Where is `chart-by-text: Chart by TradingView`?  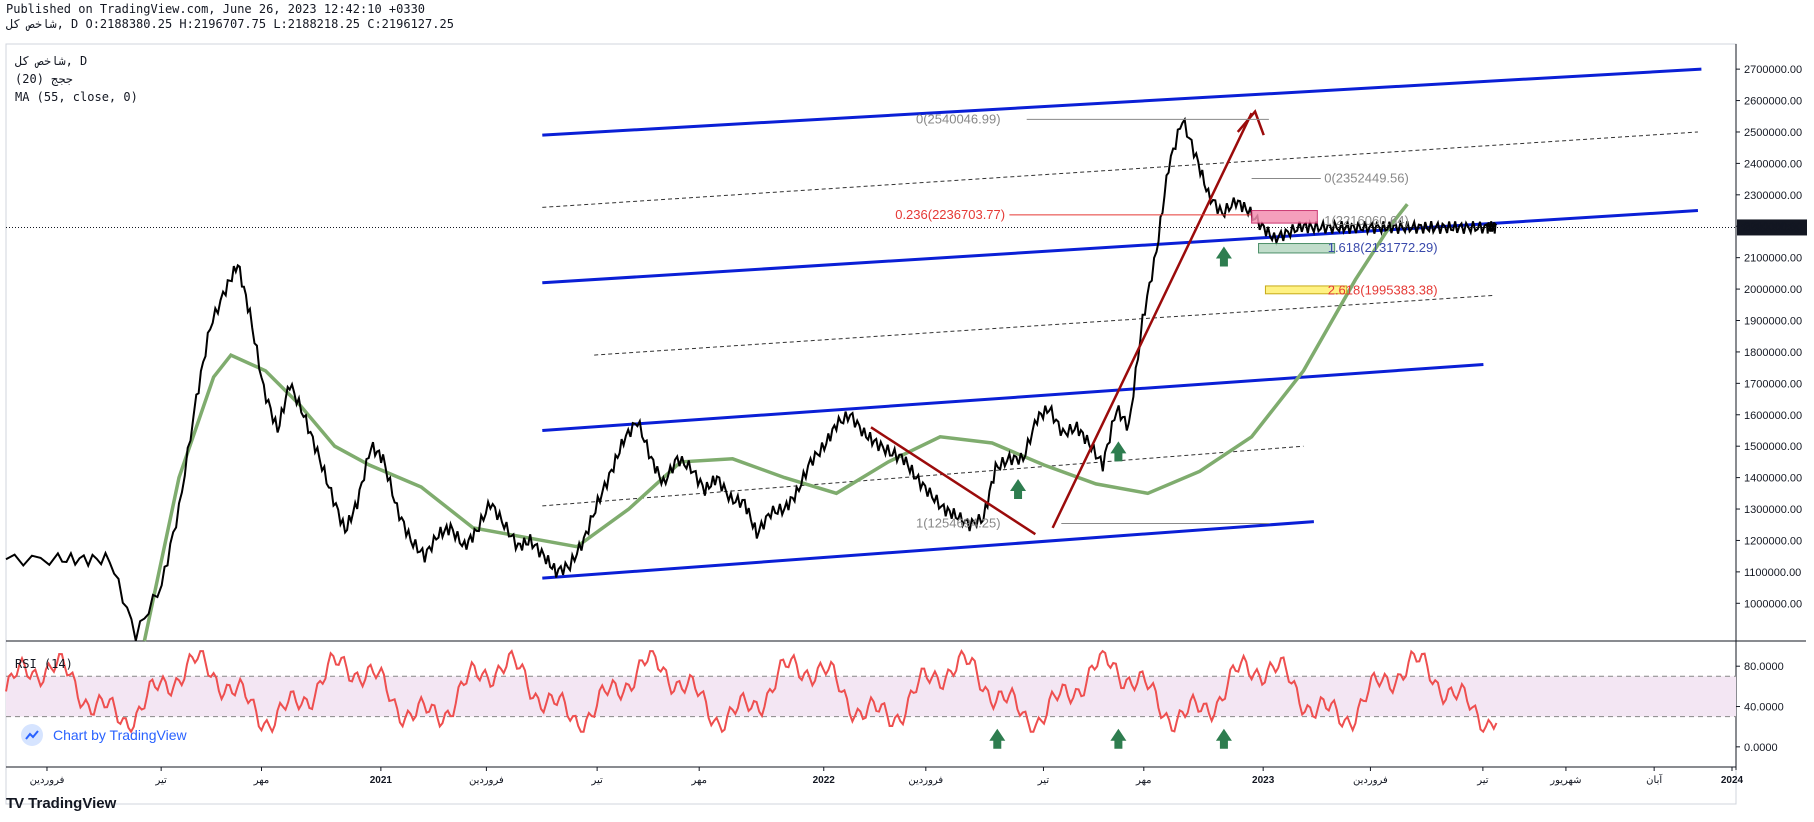
chart-by-text: Chart by TradingView is located at coordinates (120, 735).